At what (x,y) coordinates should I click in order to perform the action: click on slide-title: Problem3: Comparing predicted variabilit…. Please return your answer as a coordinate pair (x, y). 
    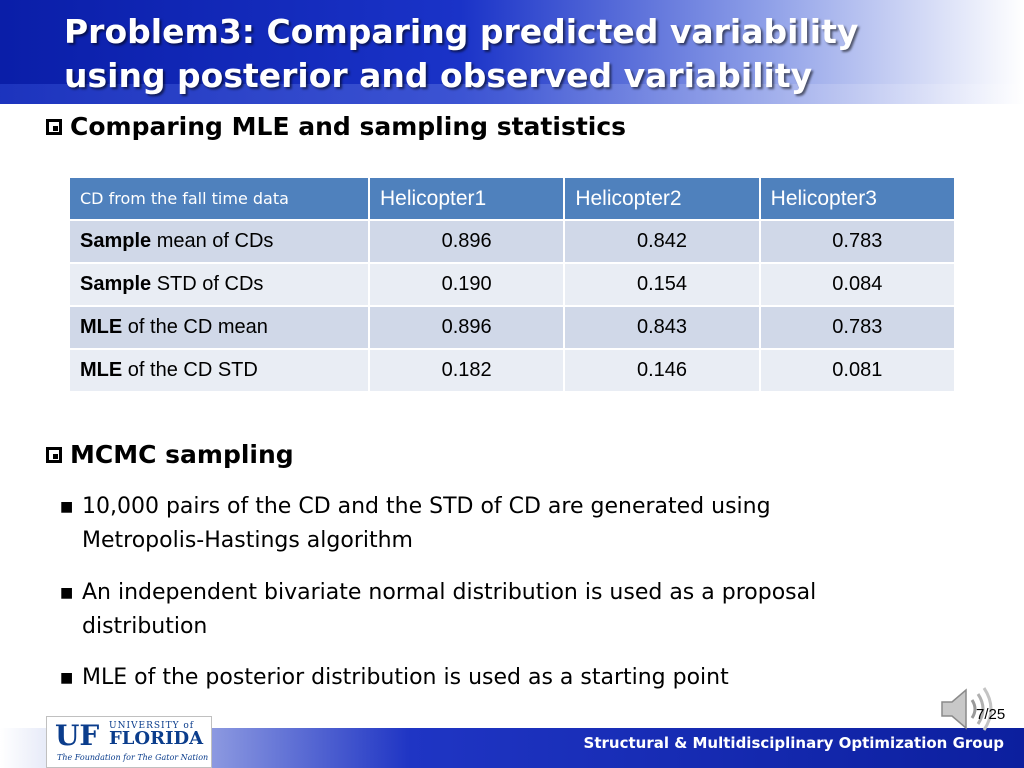
    Looking at the image, I should click on (514, 54).